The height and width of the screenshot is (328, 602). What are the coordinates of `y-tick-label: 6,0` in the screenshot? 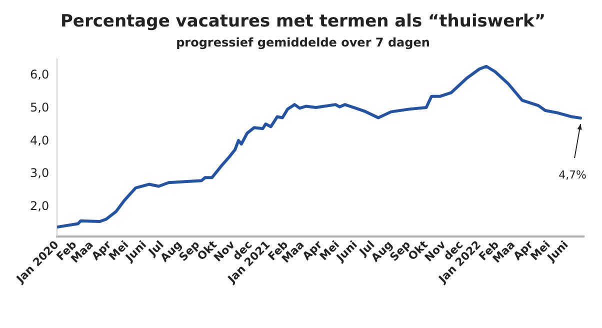 It's located at (40, 74).